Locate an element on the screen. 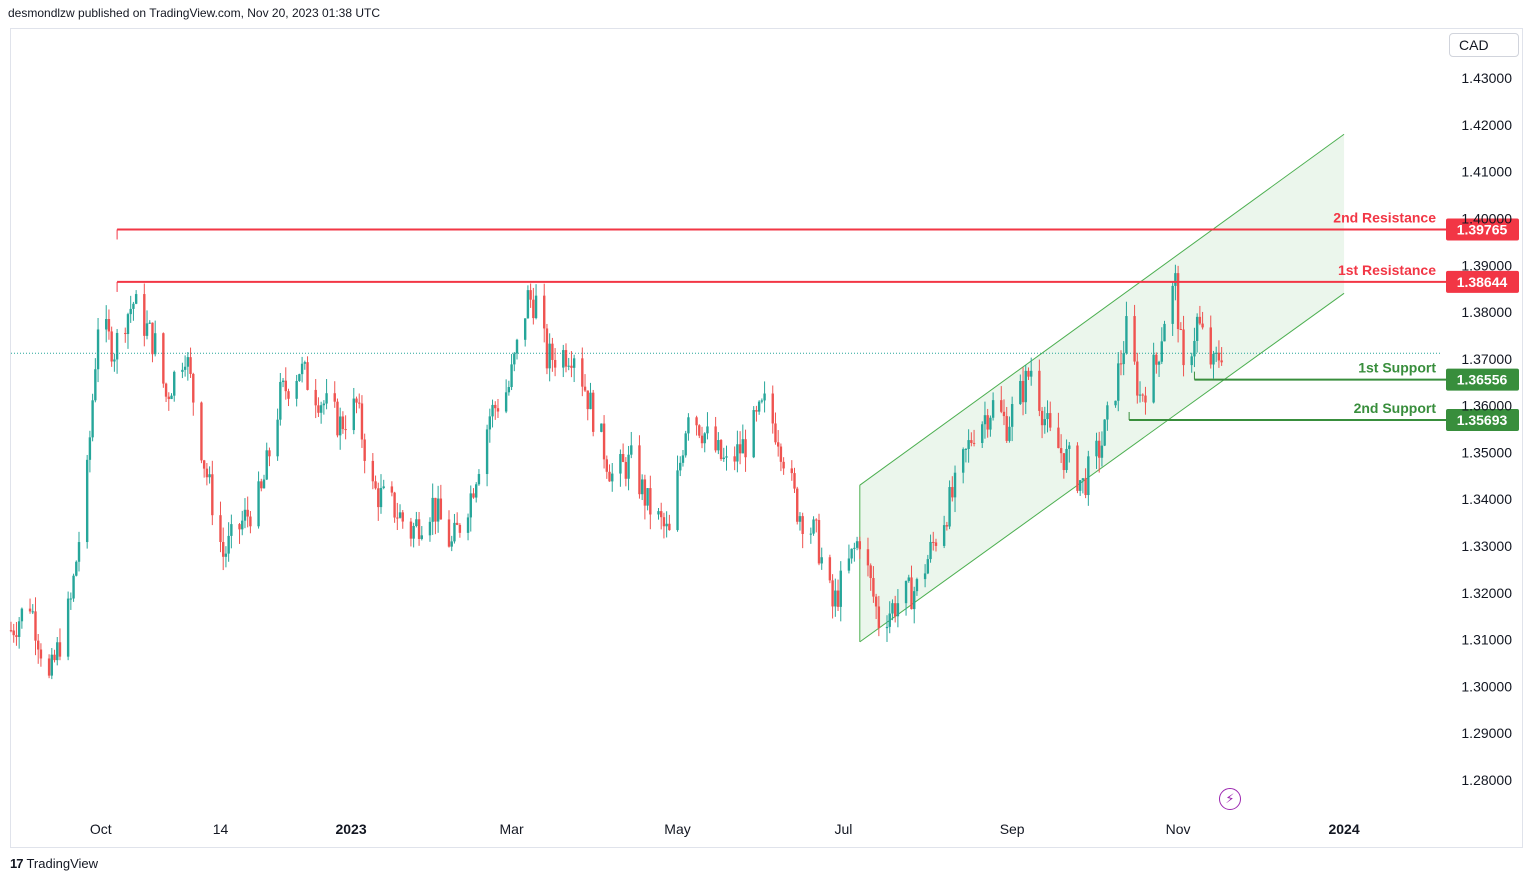 Image resolution: width=1533 pixels, height=883 pixels. y-tick-label: 1.34000 is located at coordinates (1486, 499).